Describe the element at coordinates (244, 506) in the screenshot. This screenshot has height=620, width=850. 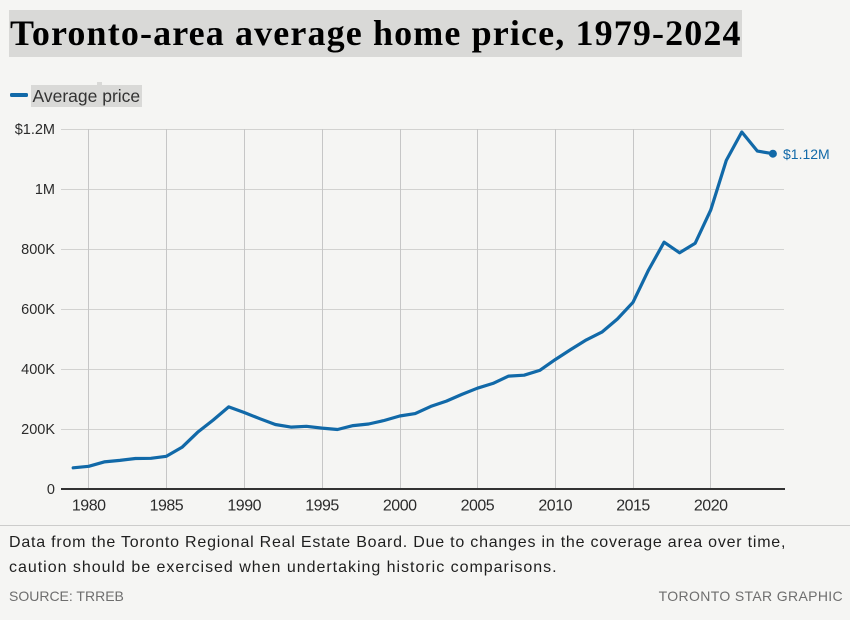
I see `svg-text: 1990` at that location.